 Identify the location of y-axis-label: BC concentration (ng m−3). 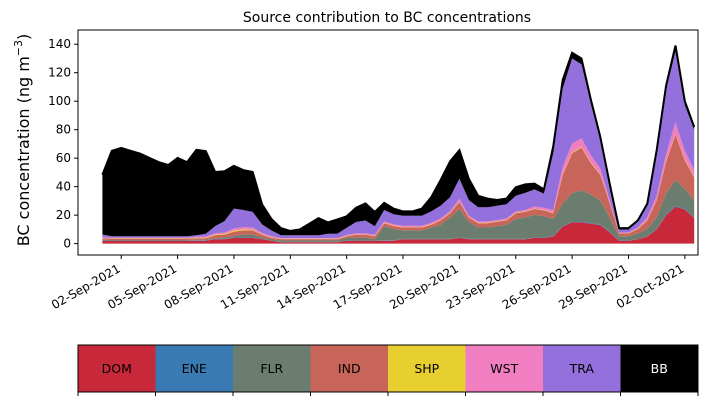
(22, 140).